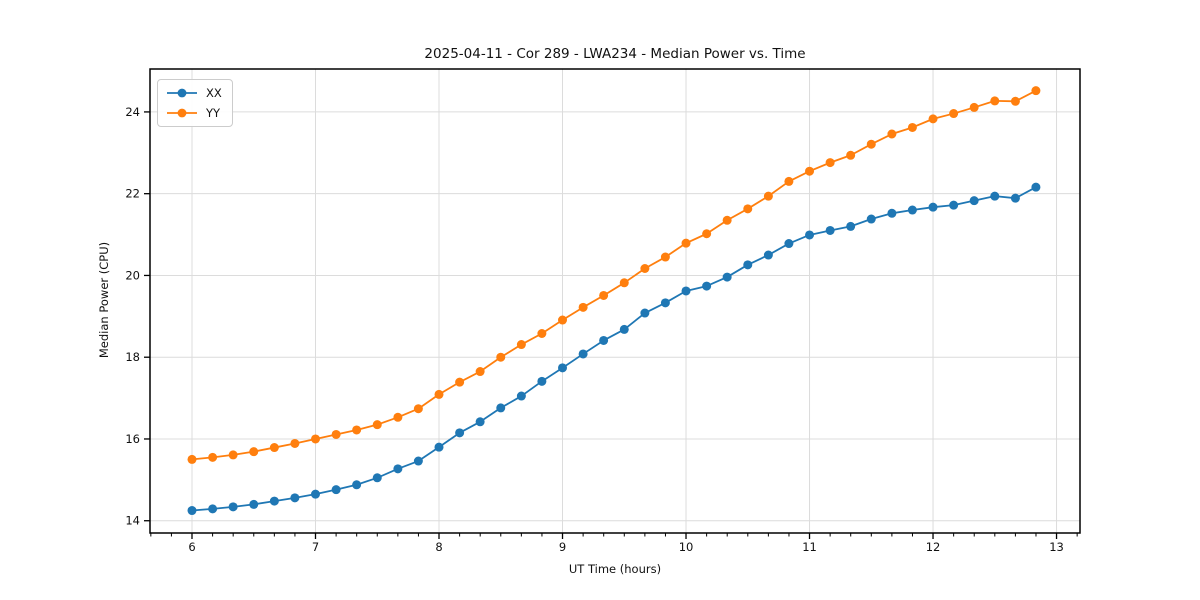 The height and width of the screenshot is (600, 1200). I want to click on y-tick-label: 18, so click(132, 357).